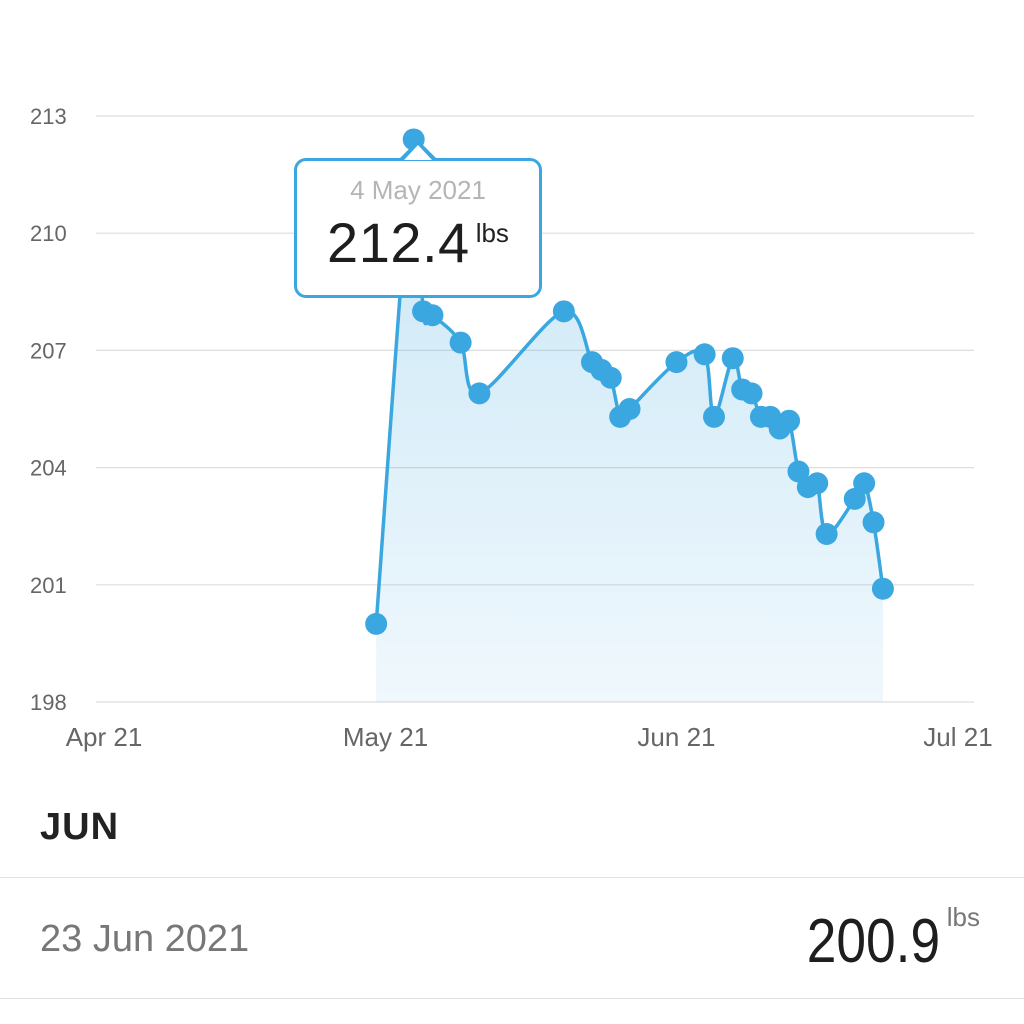  I want to click on divider-top, so click(512, 877).